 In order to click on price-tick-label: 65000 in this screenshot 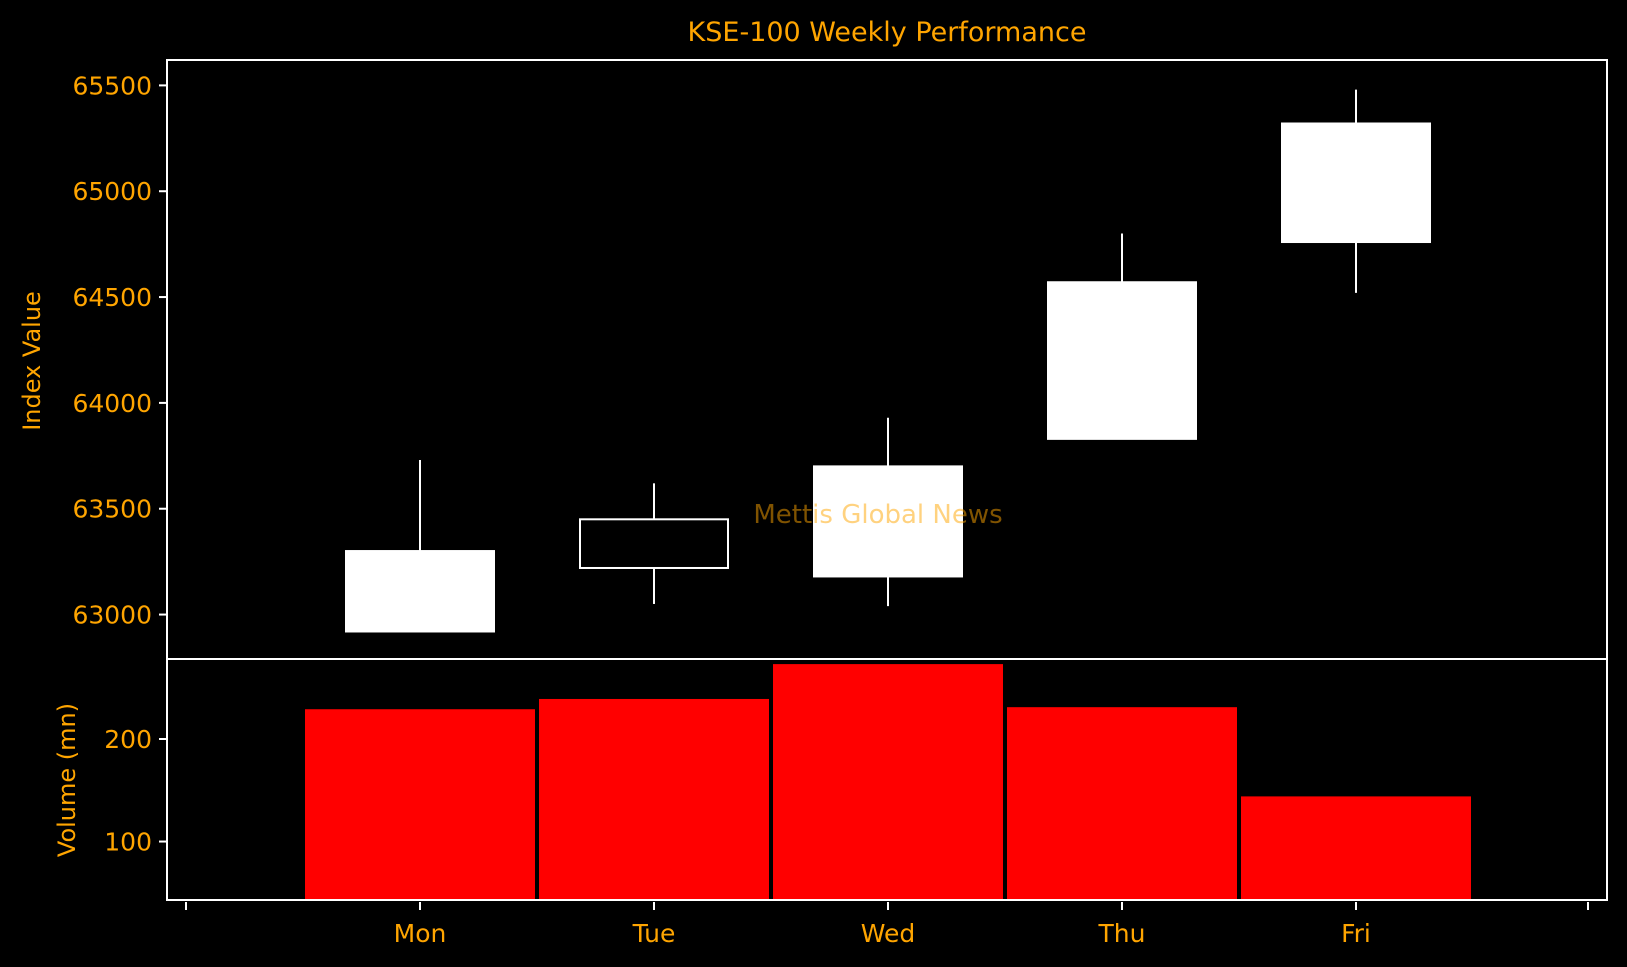, I will do `click(112, 191)`.